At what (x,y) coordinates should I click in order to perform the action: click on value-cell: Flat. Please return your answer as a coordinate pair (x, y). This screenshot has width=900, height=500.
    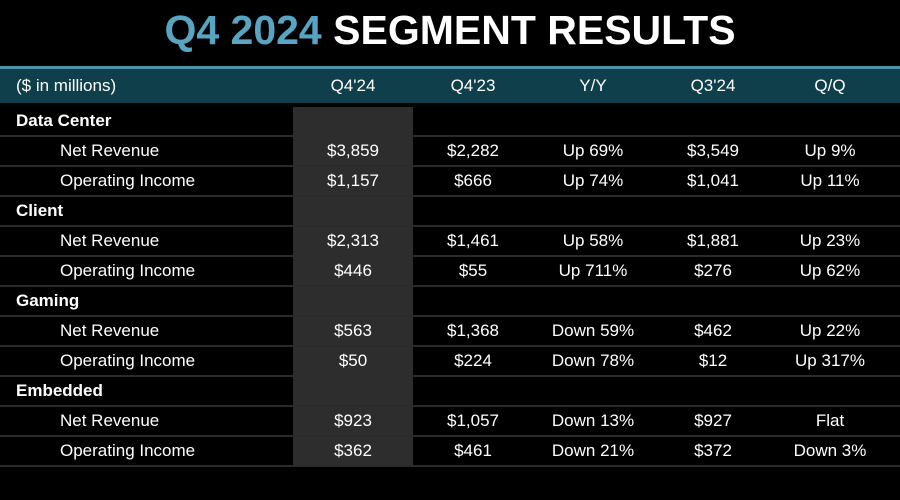
    Looking at the image, I should click on (830, 420).